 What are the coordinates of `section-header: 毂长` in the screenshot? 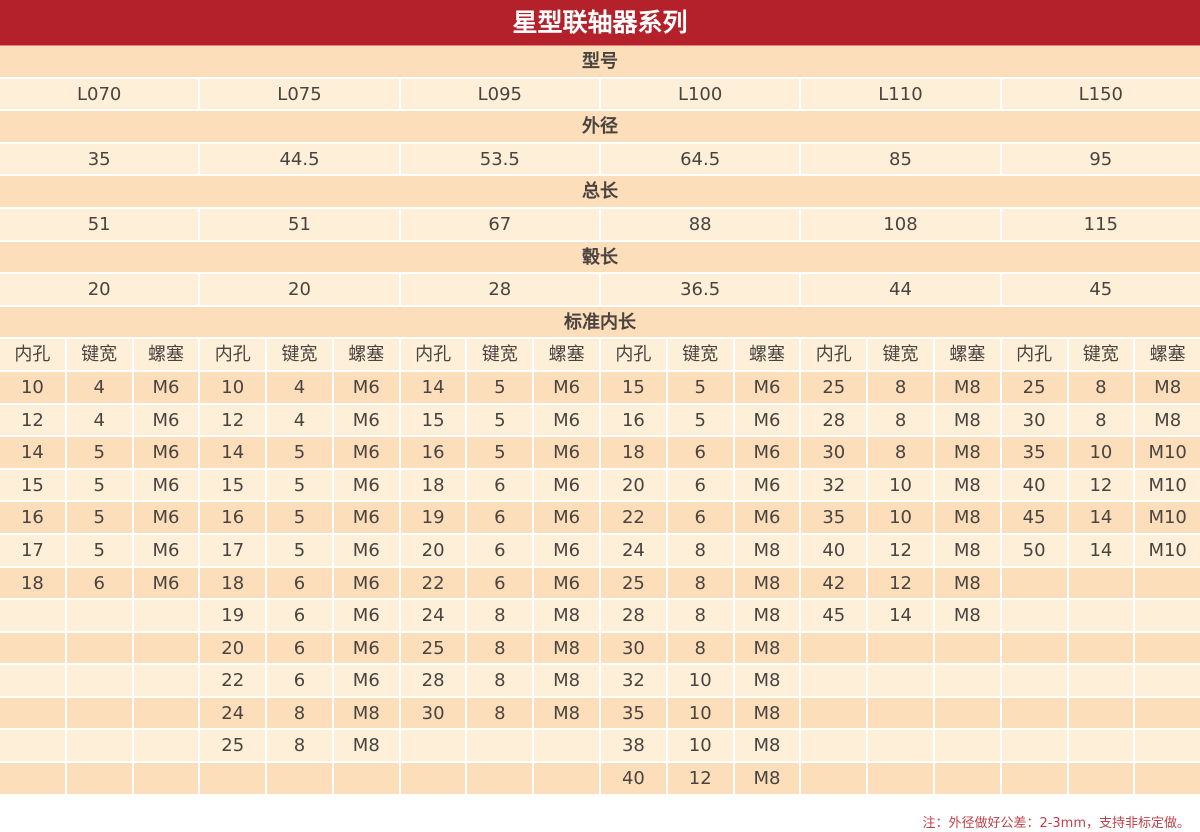 It's located at (600, 257).